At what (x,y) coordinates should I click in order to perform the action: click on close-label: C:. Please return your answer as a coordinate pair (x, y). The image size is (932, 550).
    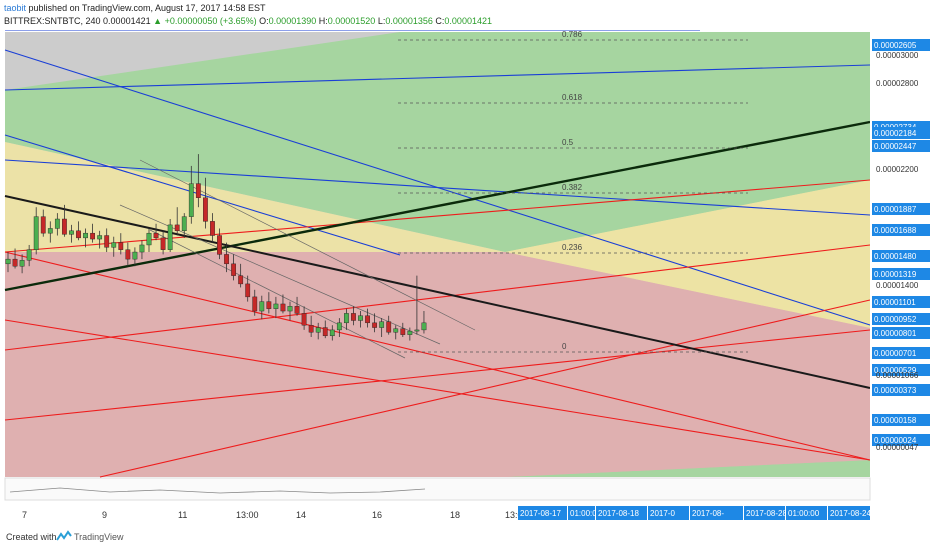
    Looking at the image, I should click on (440, 21).